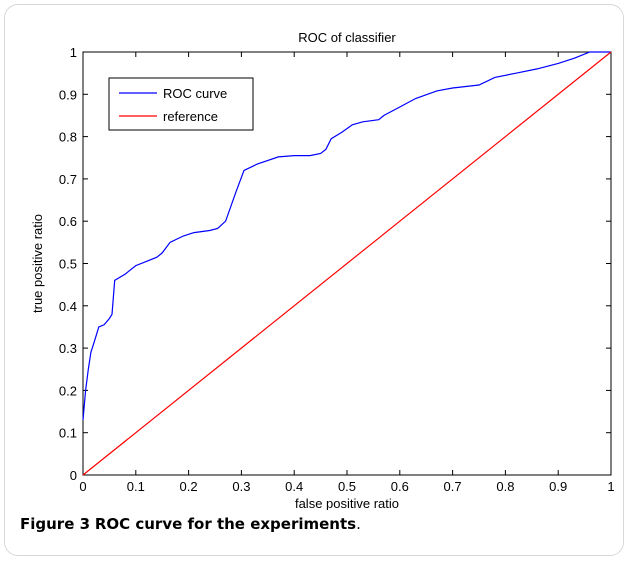 The width and height of the screenshot is (630, 562). What do you see at coordinates (68, 390) in the screenshot?
I see `y-tick-label: 0.2` at bounding box center [68, 390].